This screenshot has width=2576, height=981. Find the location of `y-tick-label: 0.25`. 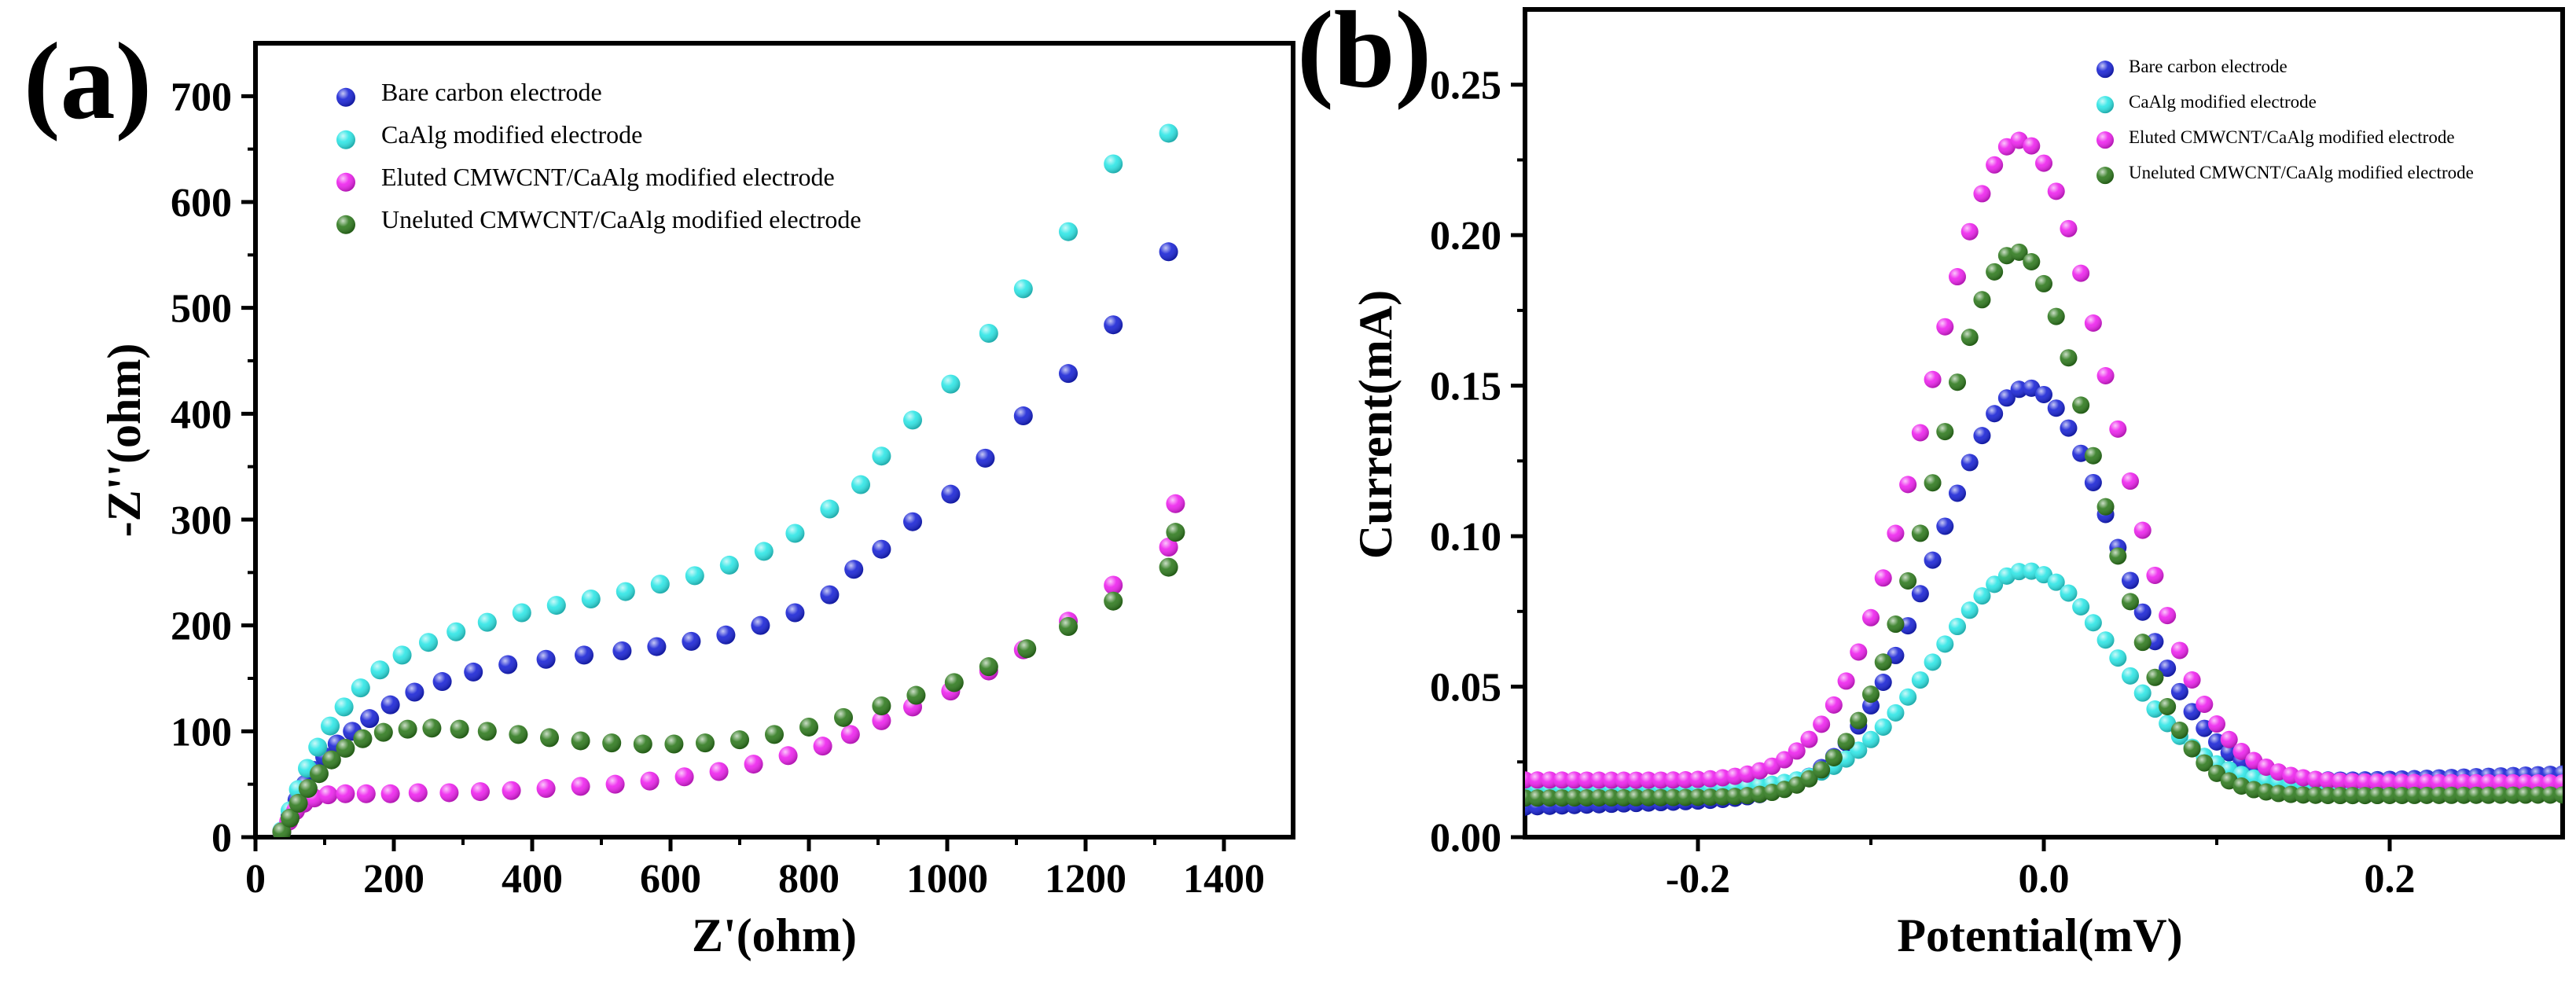

y-tick-label: 0.25 is located at coordinates (1465, 86).